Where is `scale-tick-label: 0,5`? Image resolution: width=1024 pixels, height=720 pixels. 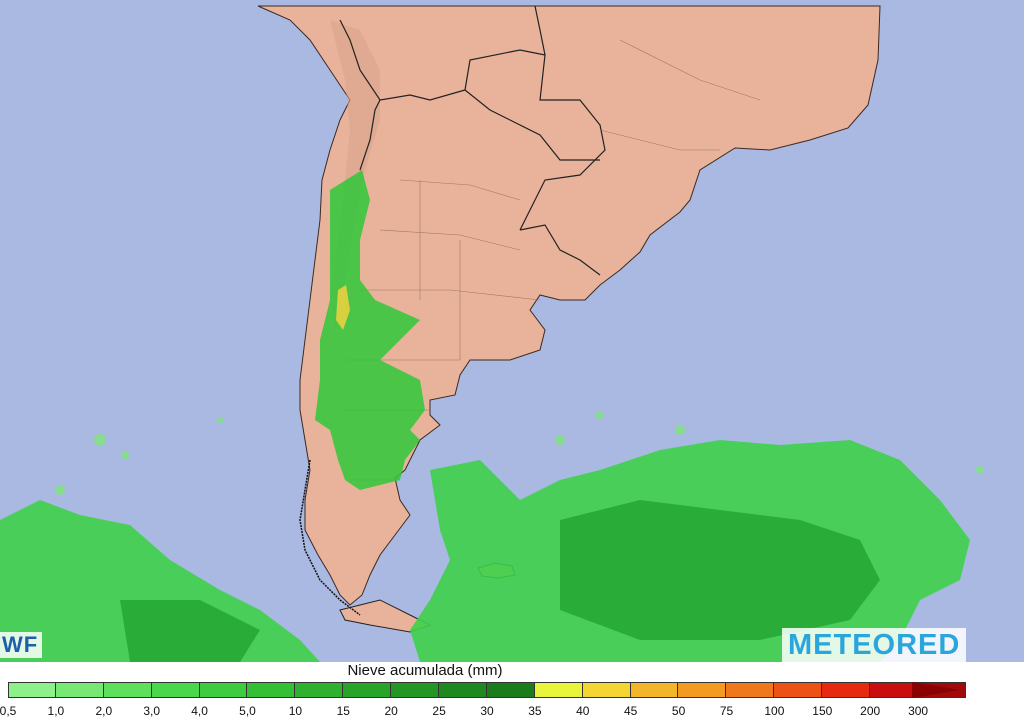 scale-tick-label: 0,5 is located at coordinates (8, 711).